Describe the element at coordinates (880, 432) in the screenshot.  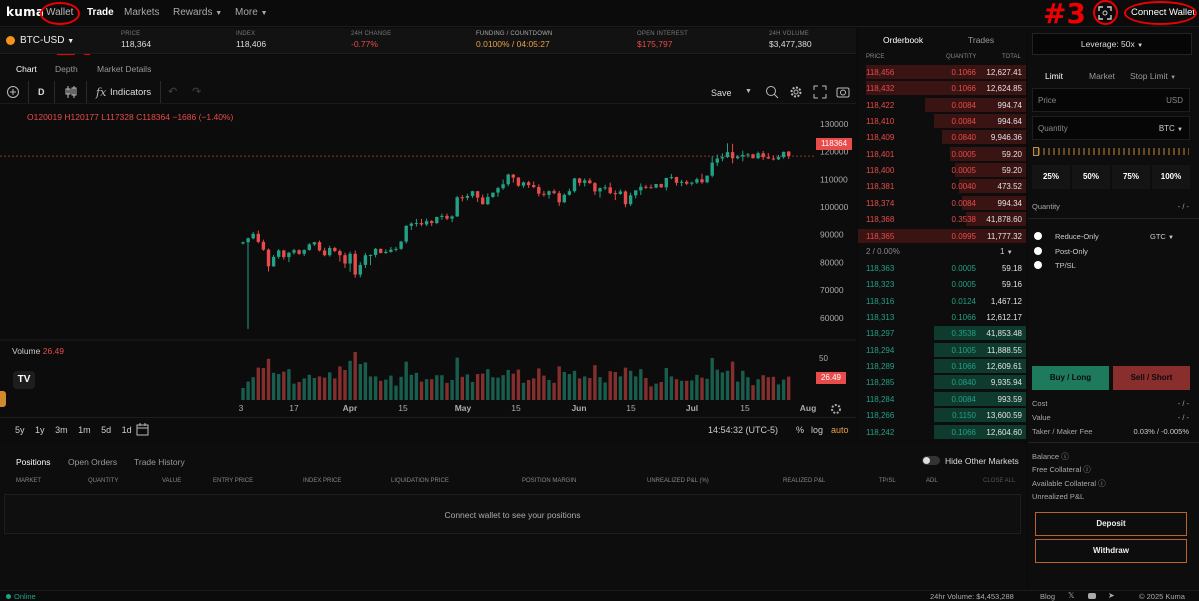
I see `bid-price: 118,242` at that location.